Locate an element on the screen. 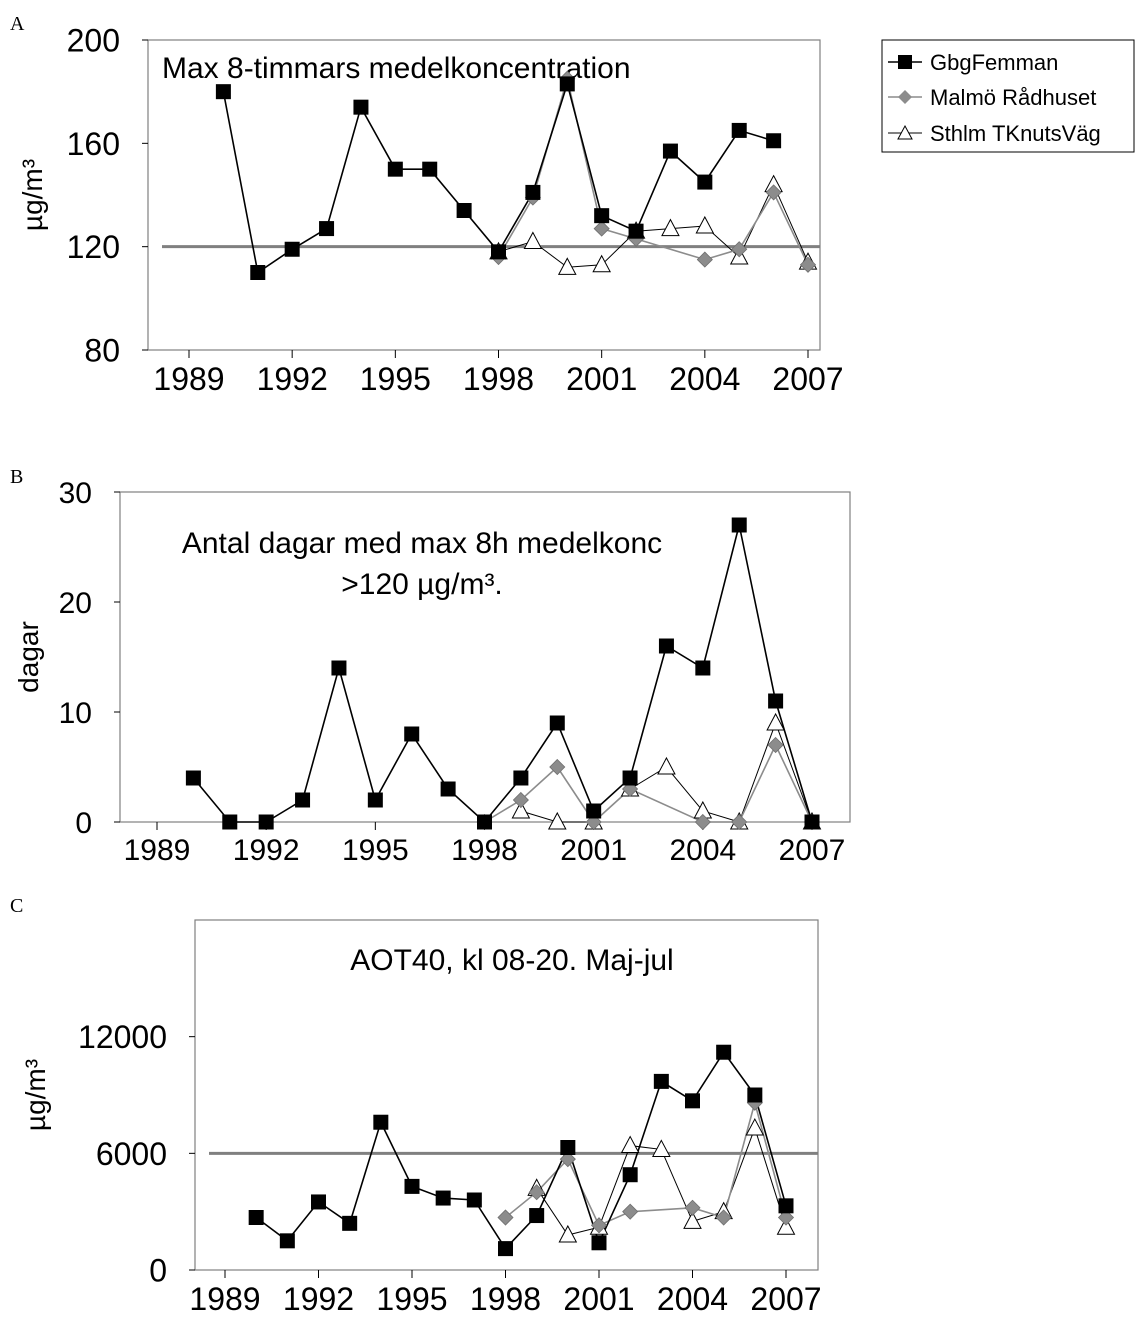 Image resolution: width=1137 pixels, height=1340 pixels. chart-title-line2-b: >120 µg/m³. is located at coordinates (422, 584).